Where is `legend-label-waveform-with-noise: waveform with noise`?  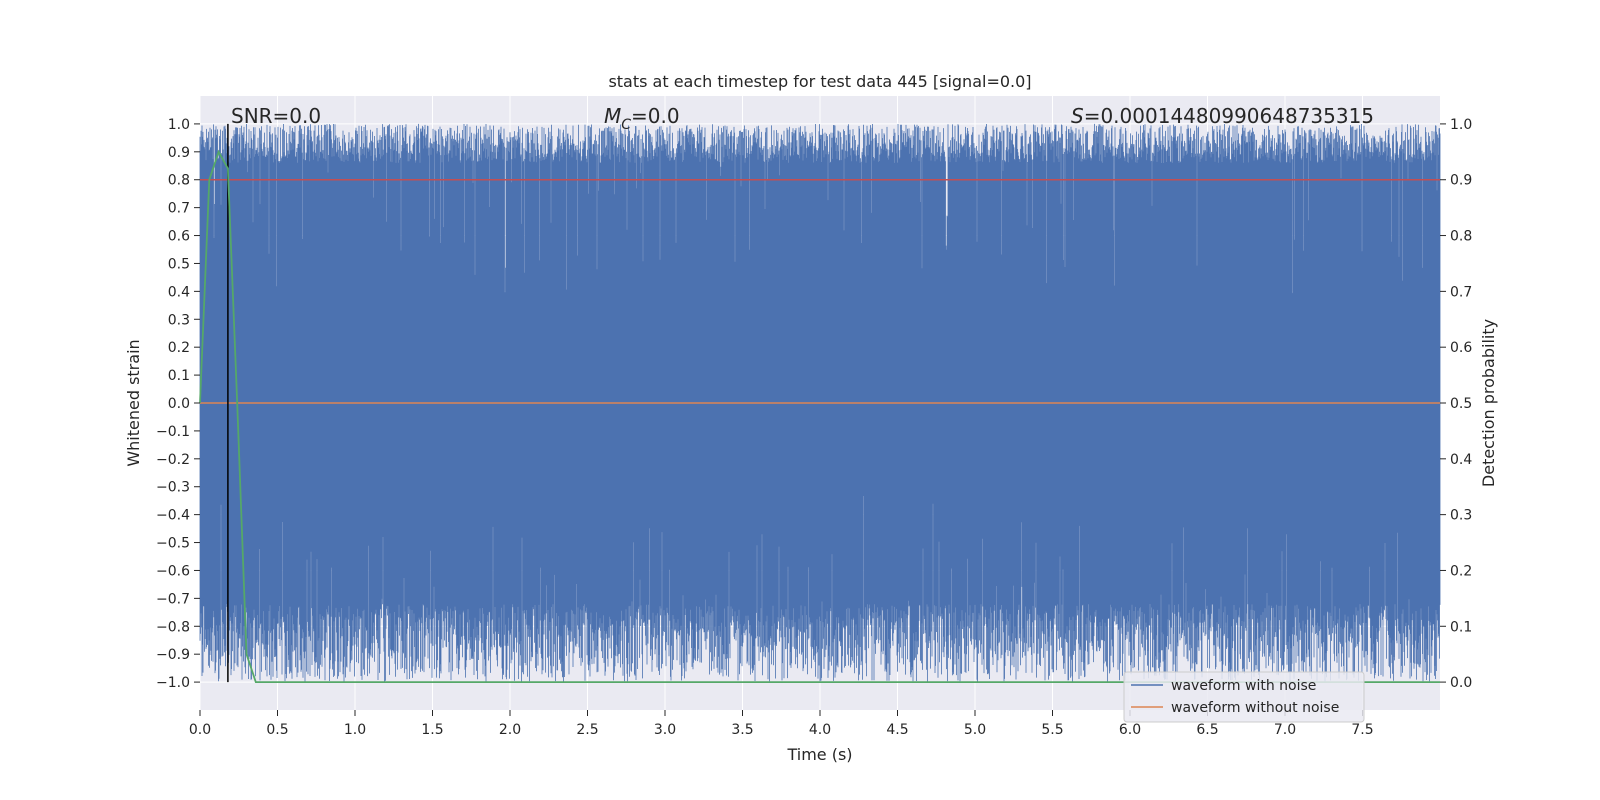 legend-label-waveform-with-noise: waveform with noise is located at coordinates (1243, 686).